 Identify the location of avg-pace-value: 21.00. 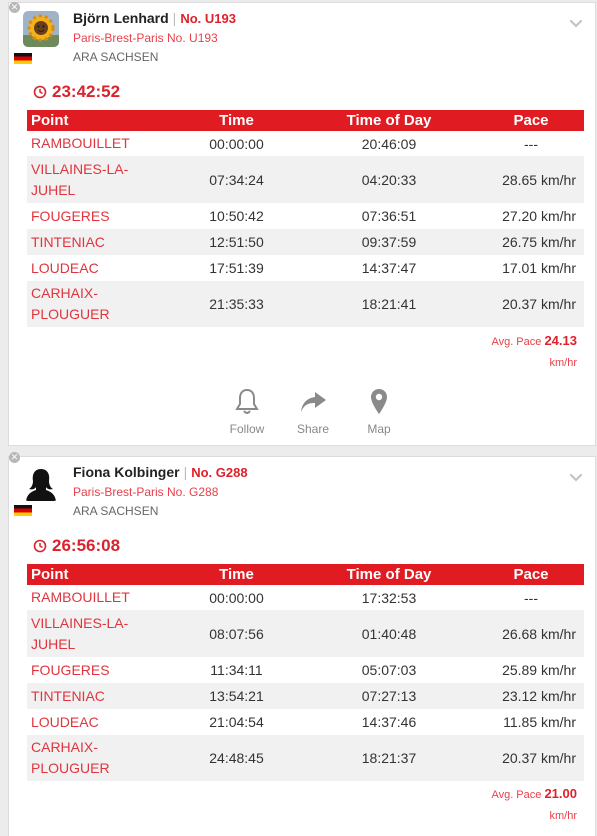
(560, 793).